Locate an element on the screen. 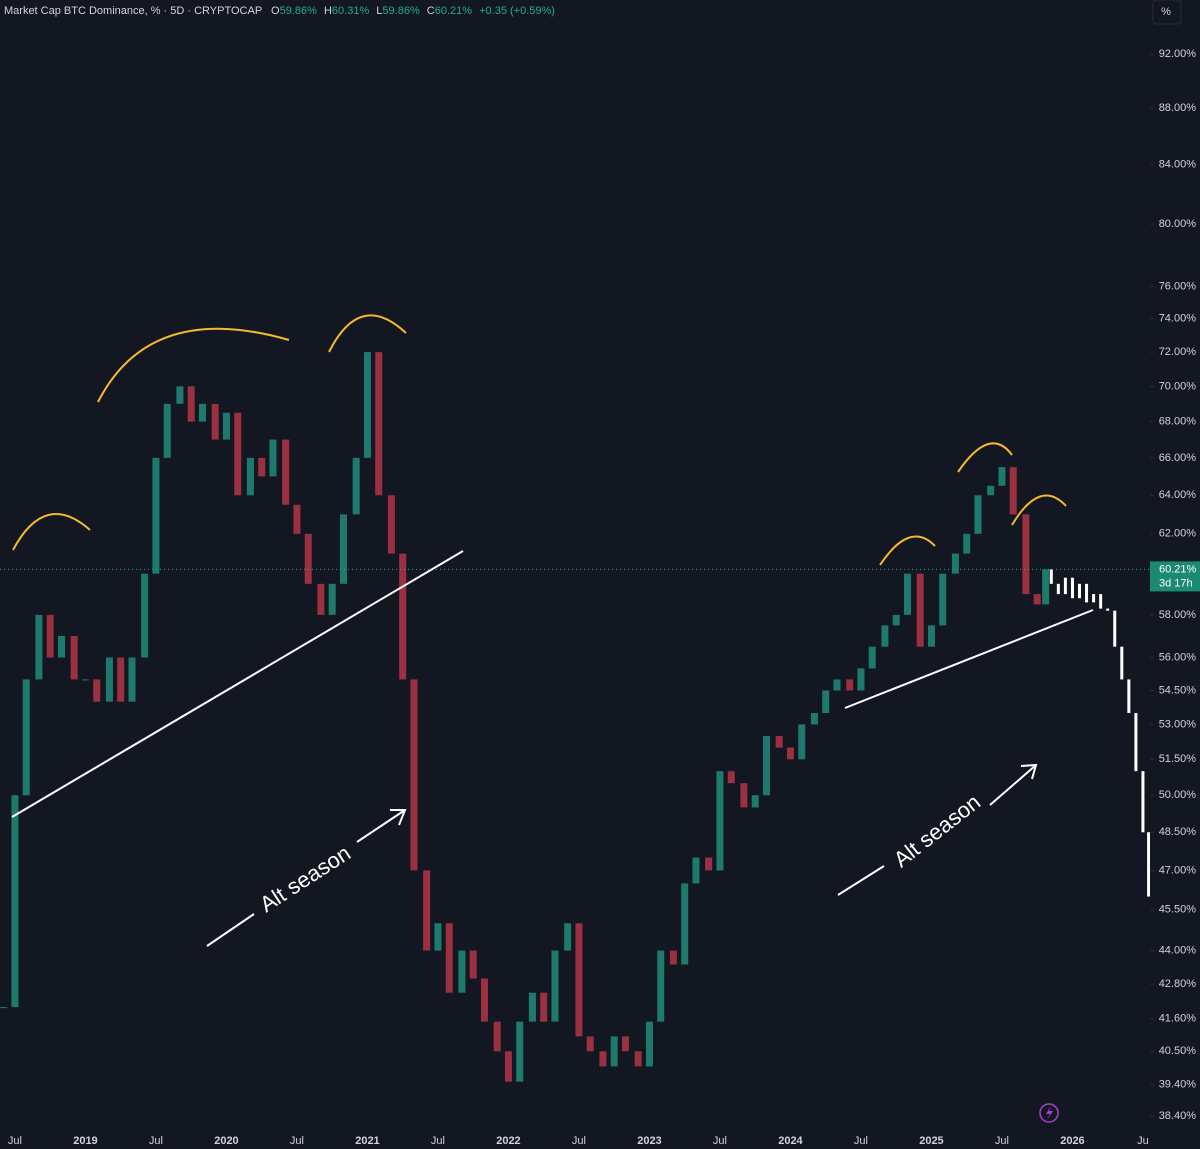 This screenshot has height=1149, width=1200. high: 60.31% is located at coordinates (351, 11).